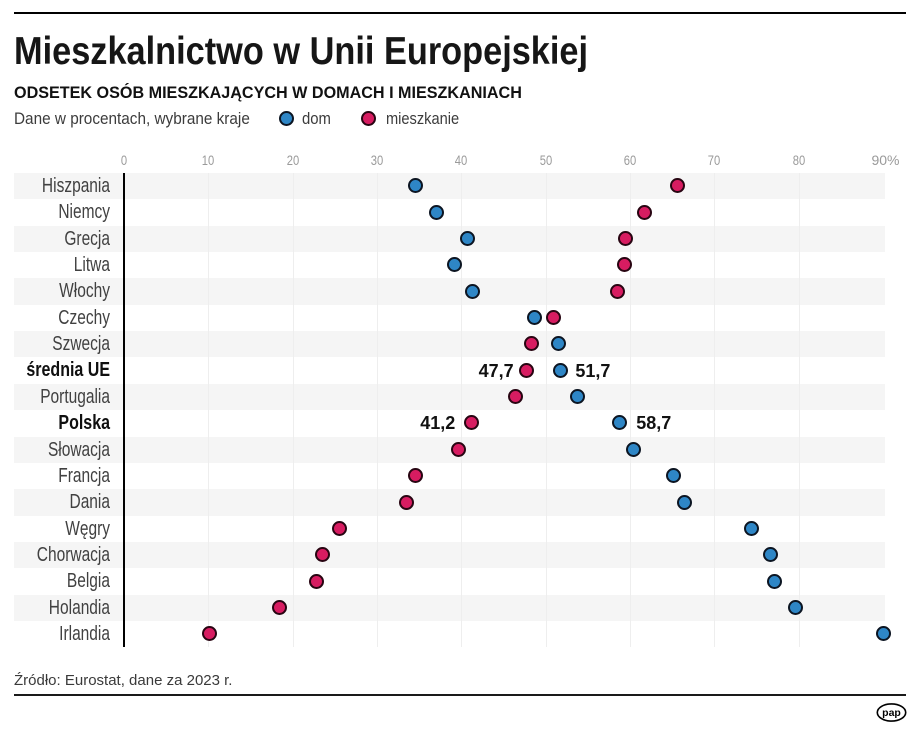 The width and height of the screenshot is (920, 733). I want to click on svg-text: pap, so click(891, 713).